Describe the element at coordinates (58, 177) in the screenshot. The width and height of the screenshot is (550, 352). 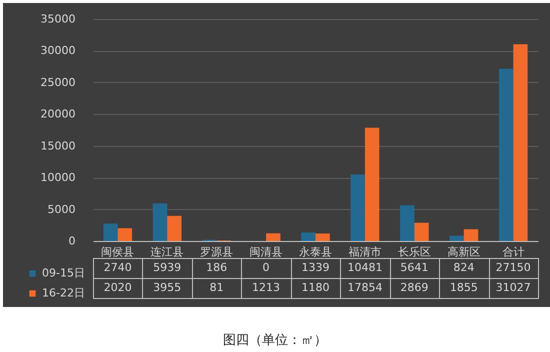
I see `y-tick-label: 10000` at that location.